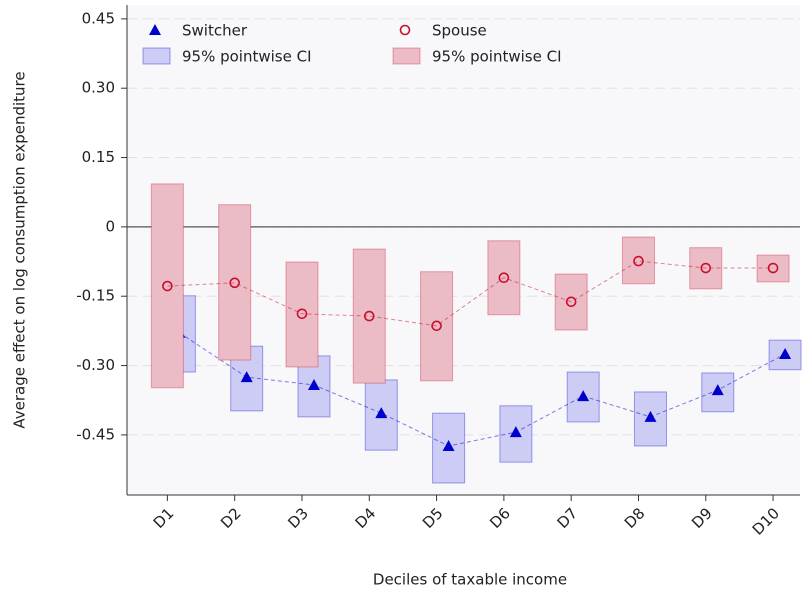 This screenshot has height=596, width=807. What do you see at coordinates (470, 580) in the screenshot?
I see `x-axis-label: Deciles of taxable income` at bounding box center [470, 580].